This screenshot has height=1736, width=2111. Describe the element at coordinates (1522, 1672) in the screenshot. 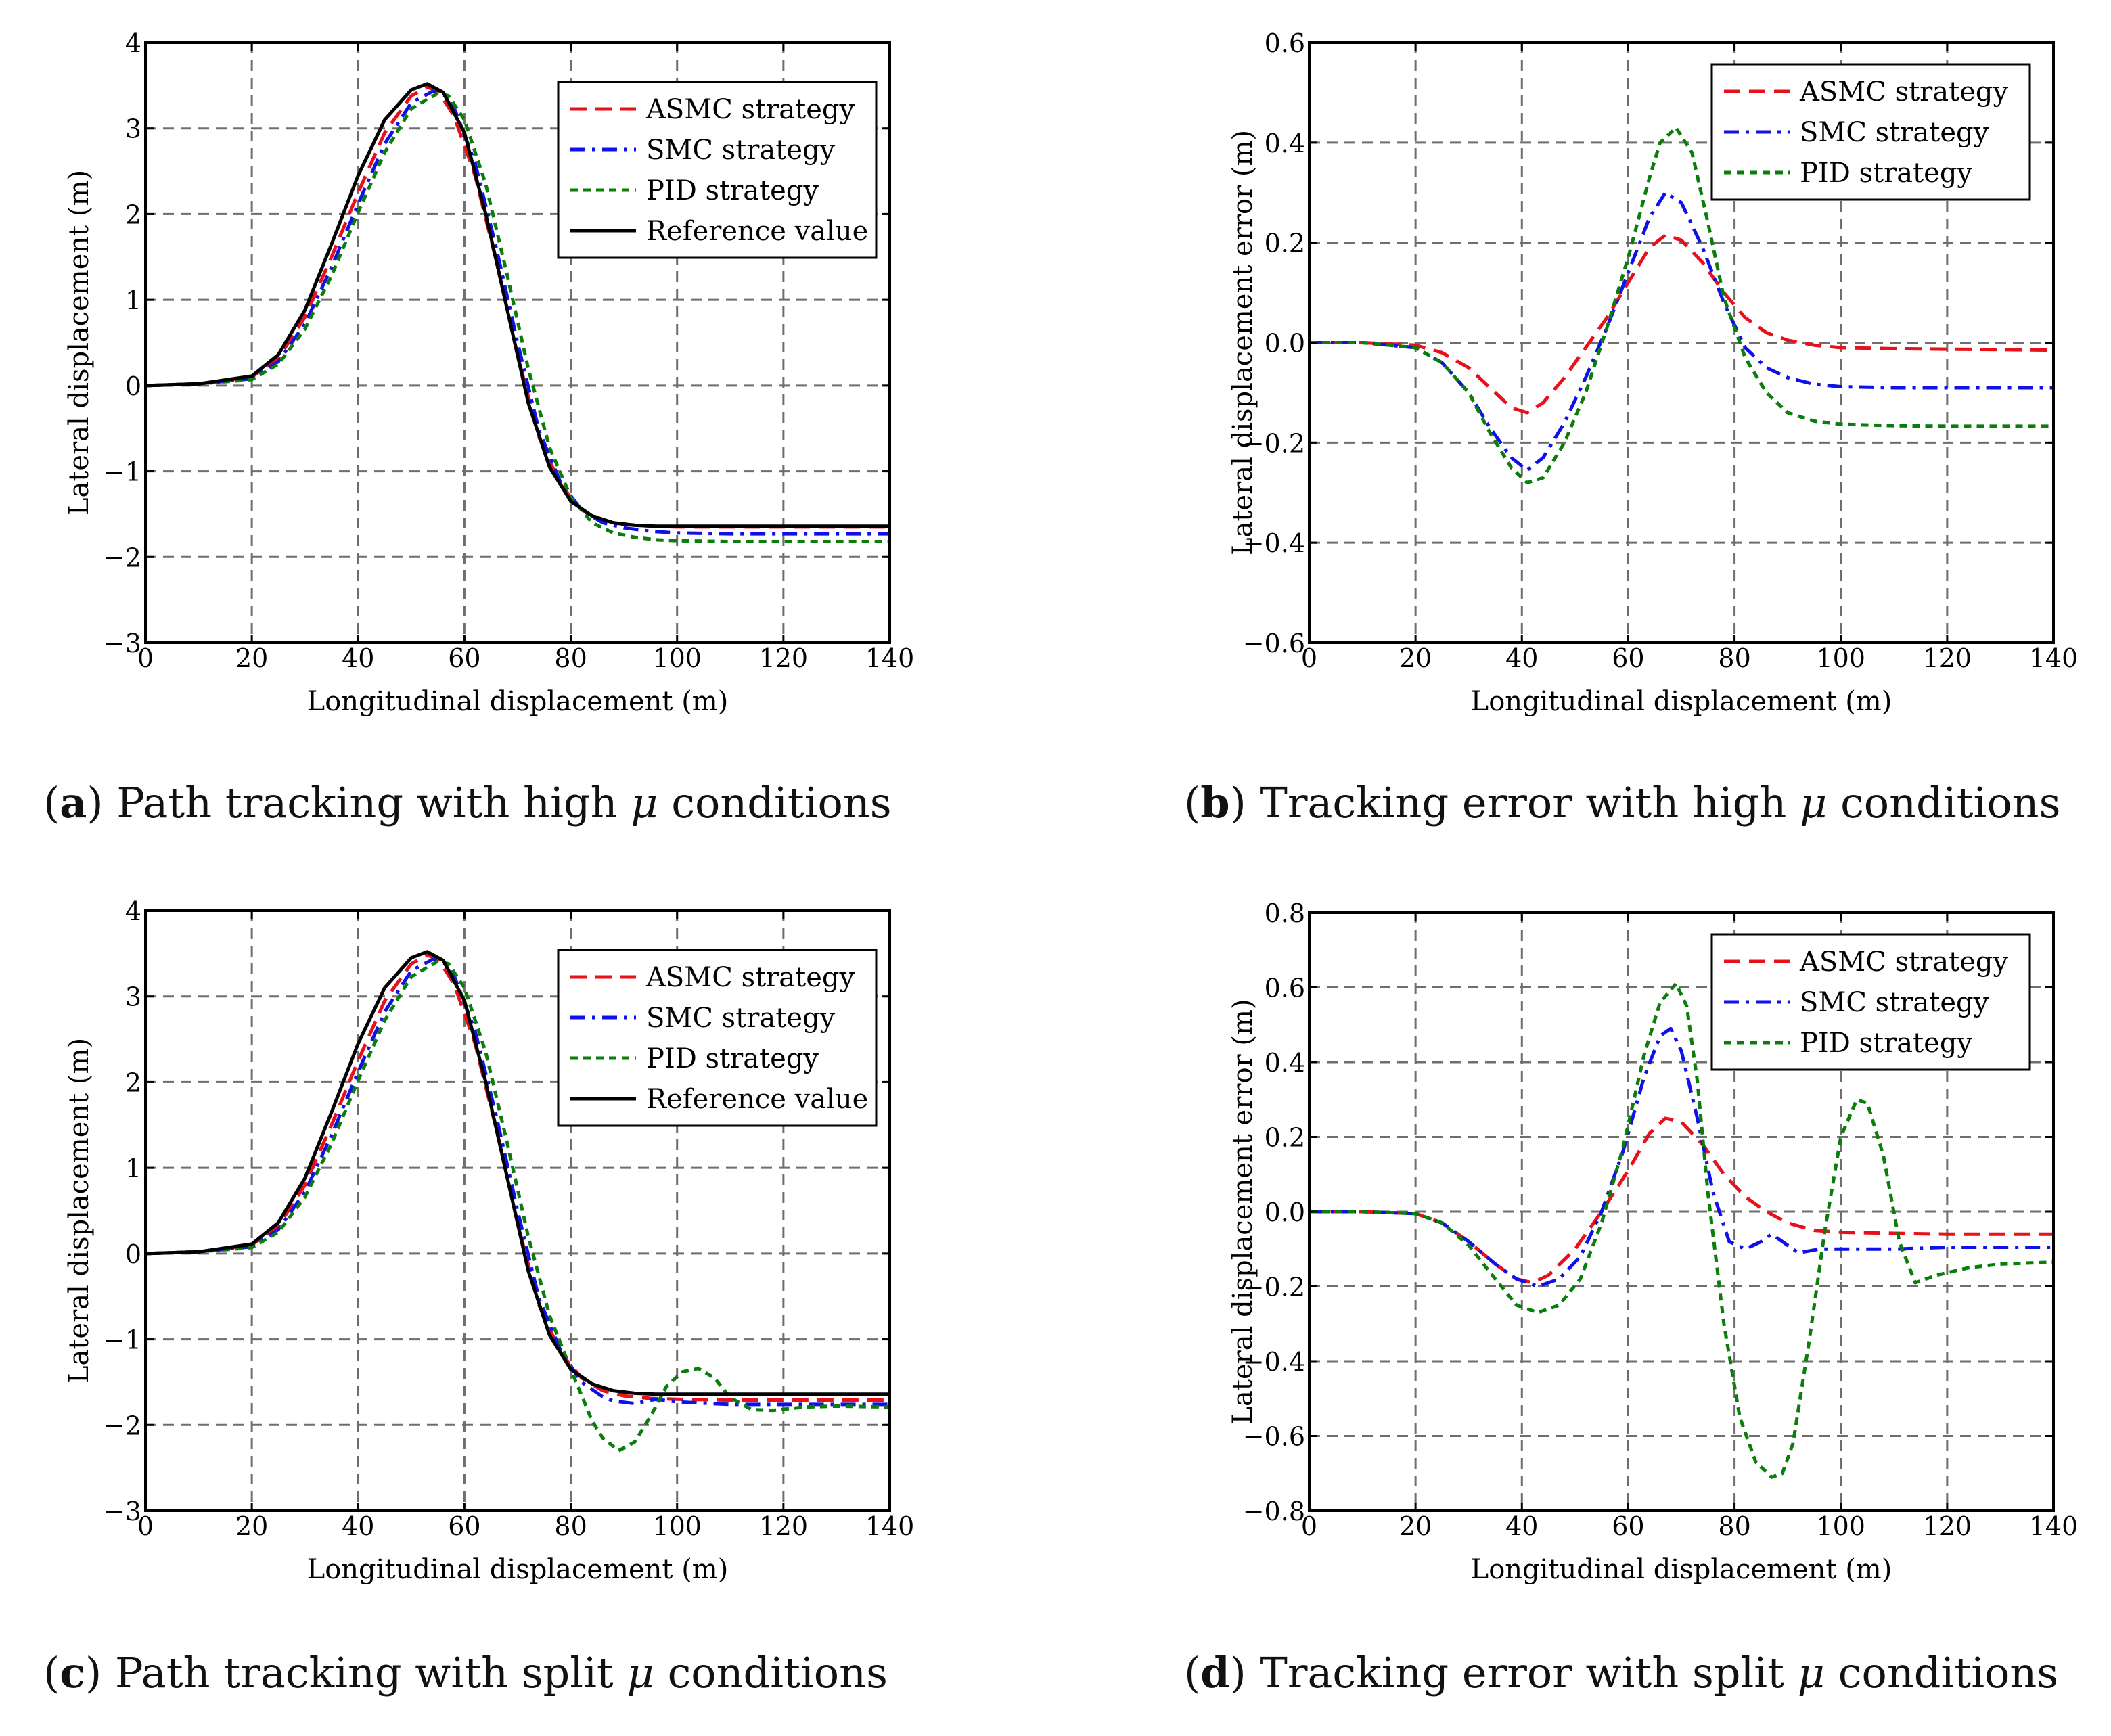

I see `caption-d-text: Tracking error with split` at that location.